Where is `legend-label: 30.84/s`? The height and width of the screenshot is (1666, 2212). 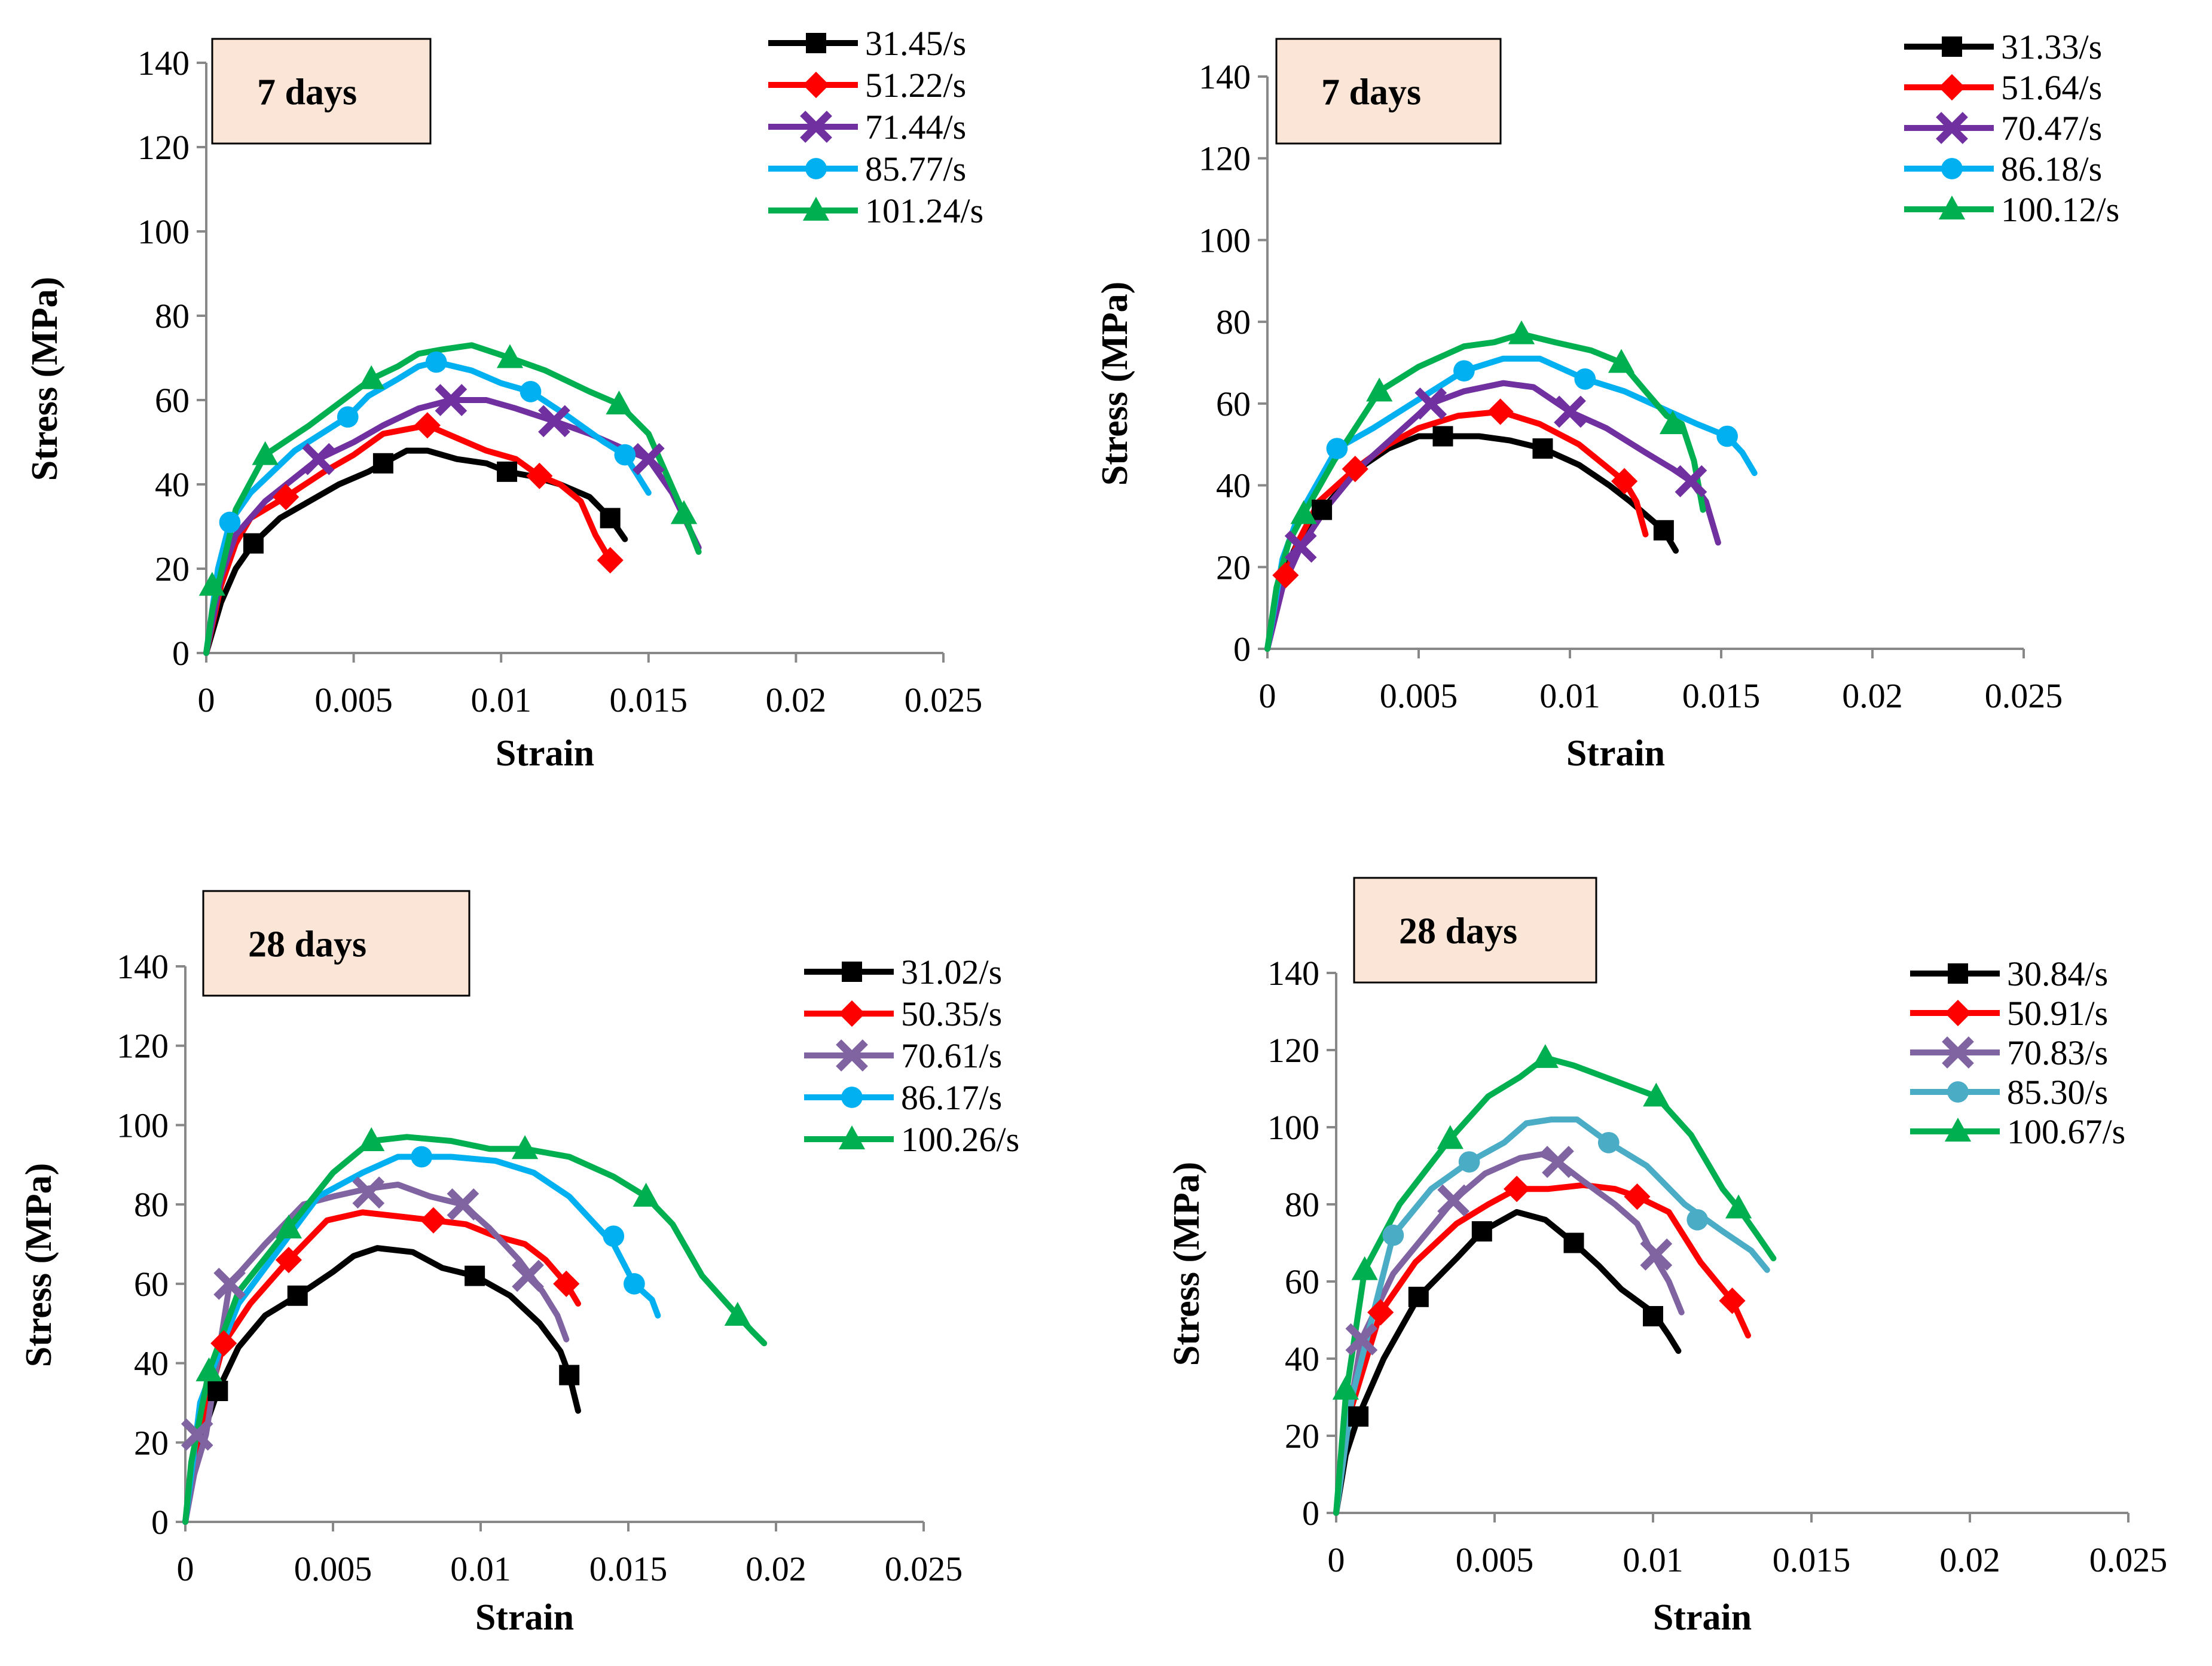 legend-label: 30.84/s is located at coordinates (2057, 973).